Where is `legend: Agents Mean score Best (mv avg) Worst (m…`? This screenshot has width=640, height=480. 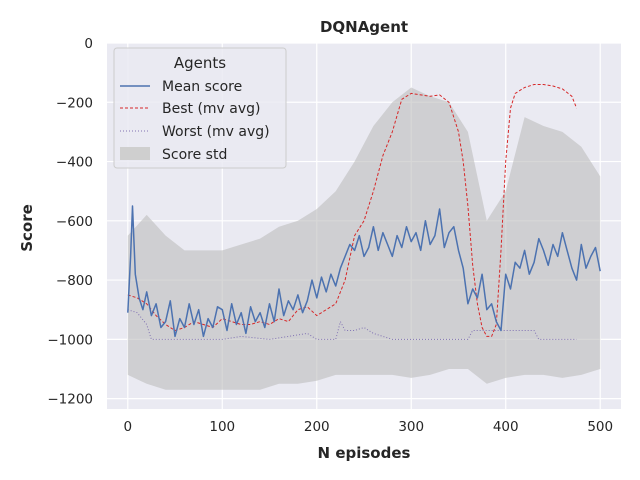 legend: Agents Mean score Best (mv avg) Worst (m… is located at coordinates (200, 108).